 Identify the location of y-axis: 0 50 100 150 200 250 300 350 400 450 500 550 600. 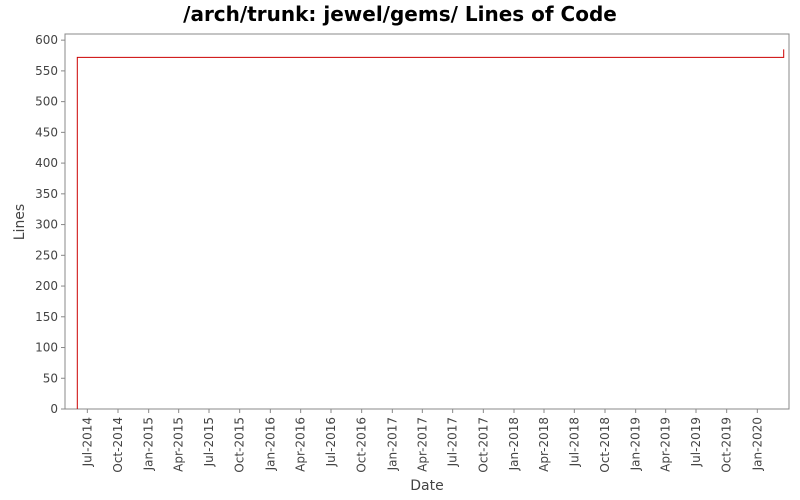
(50, 224).